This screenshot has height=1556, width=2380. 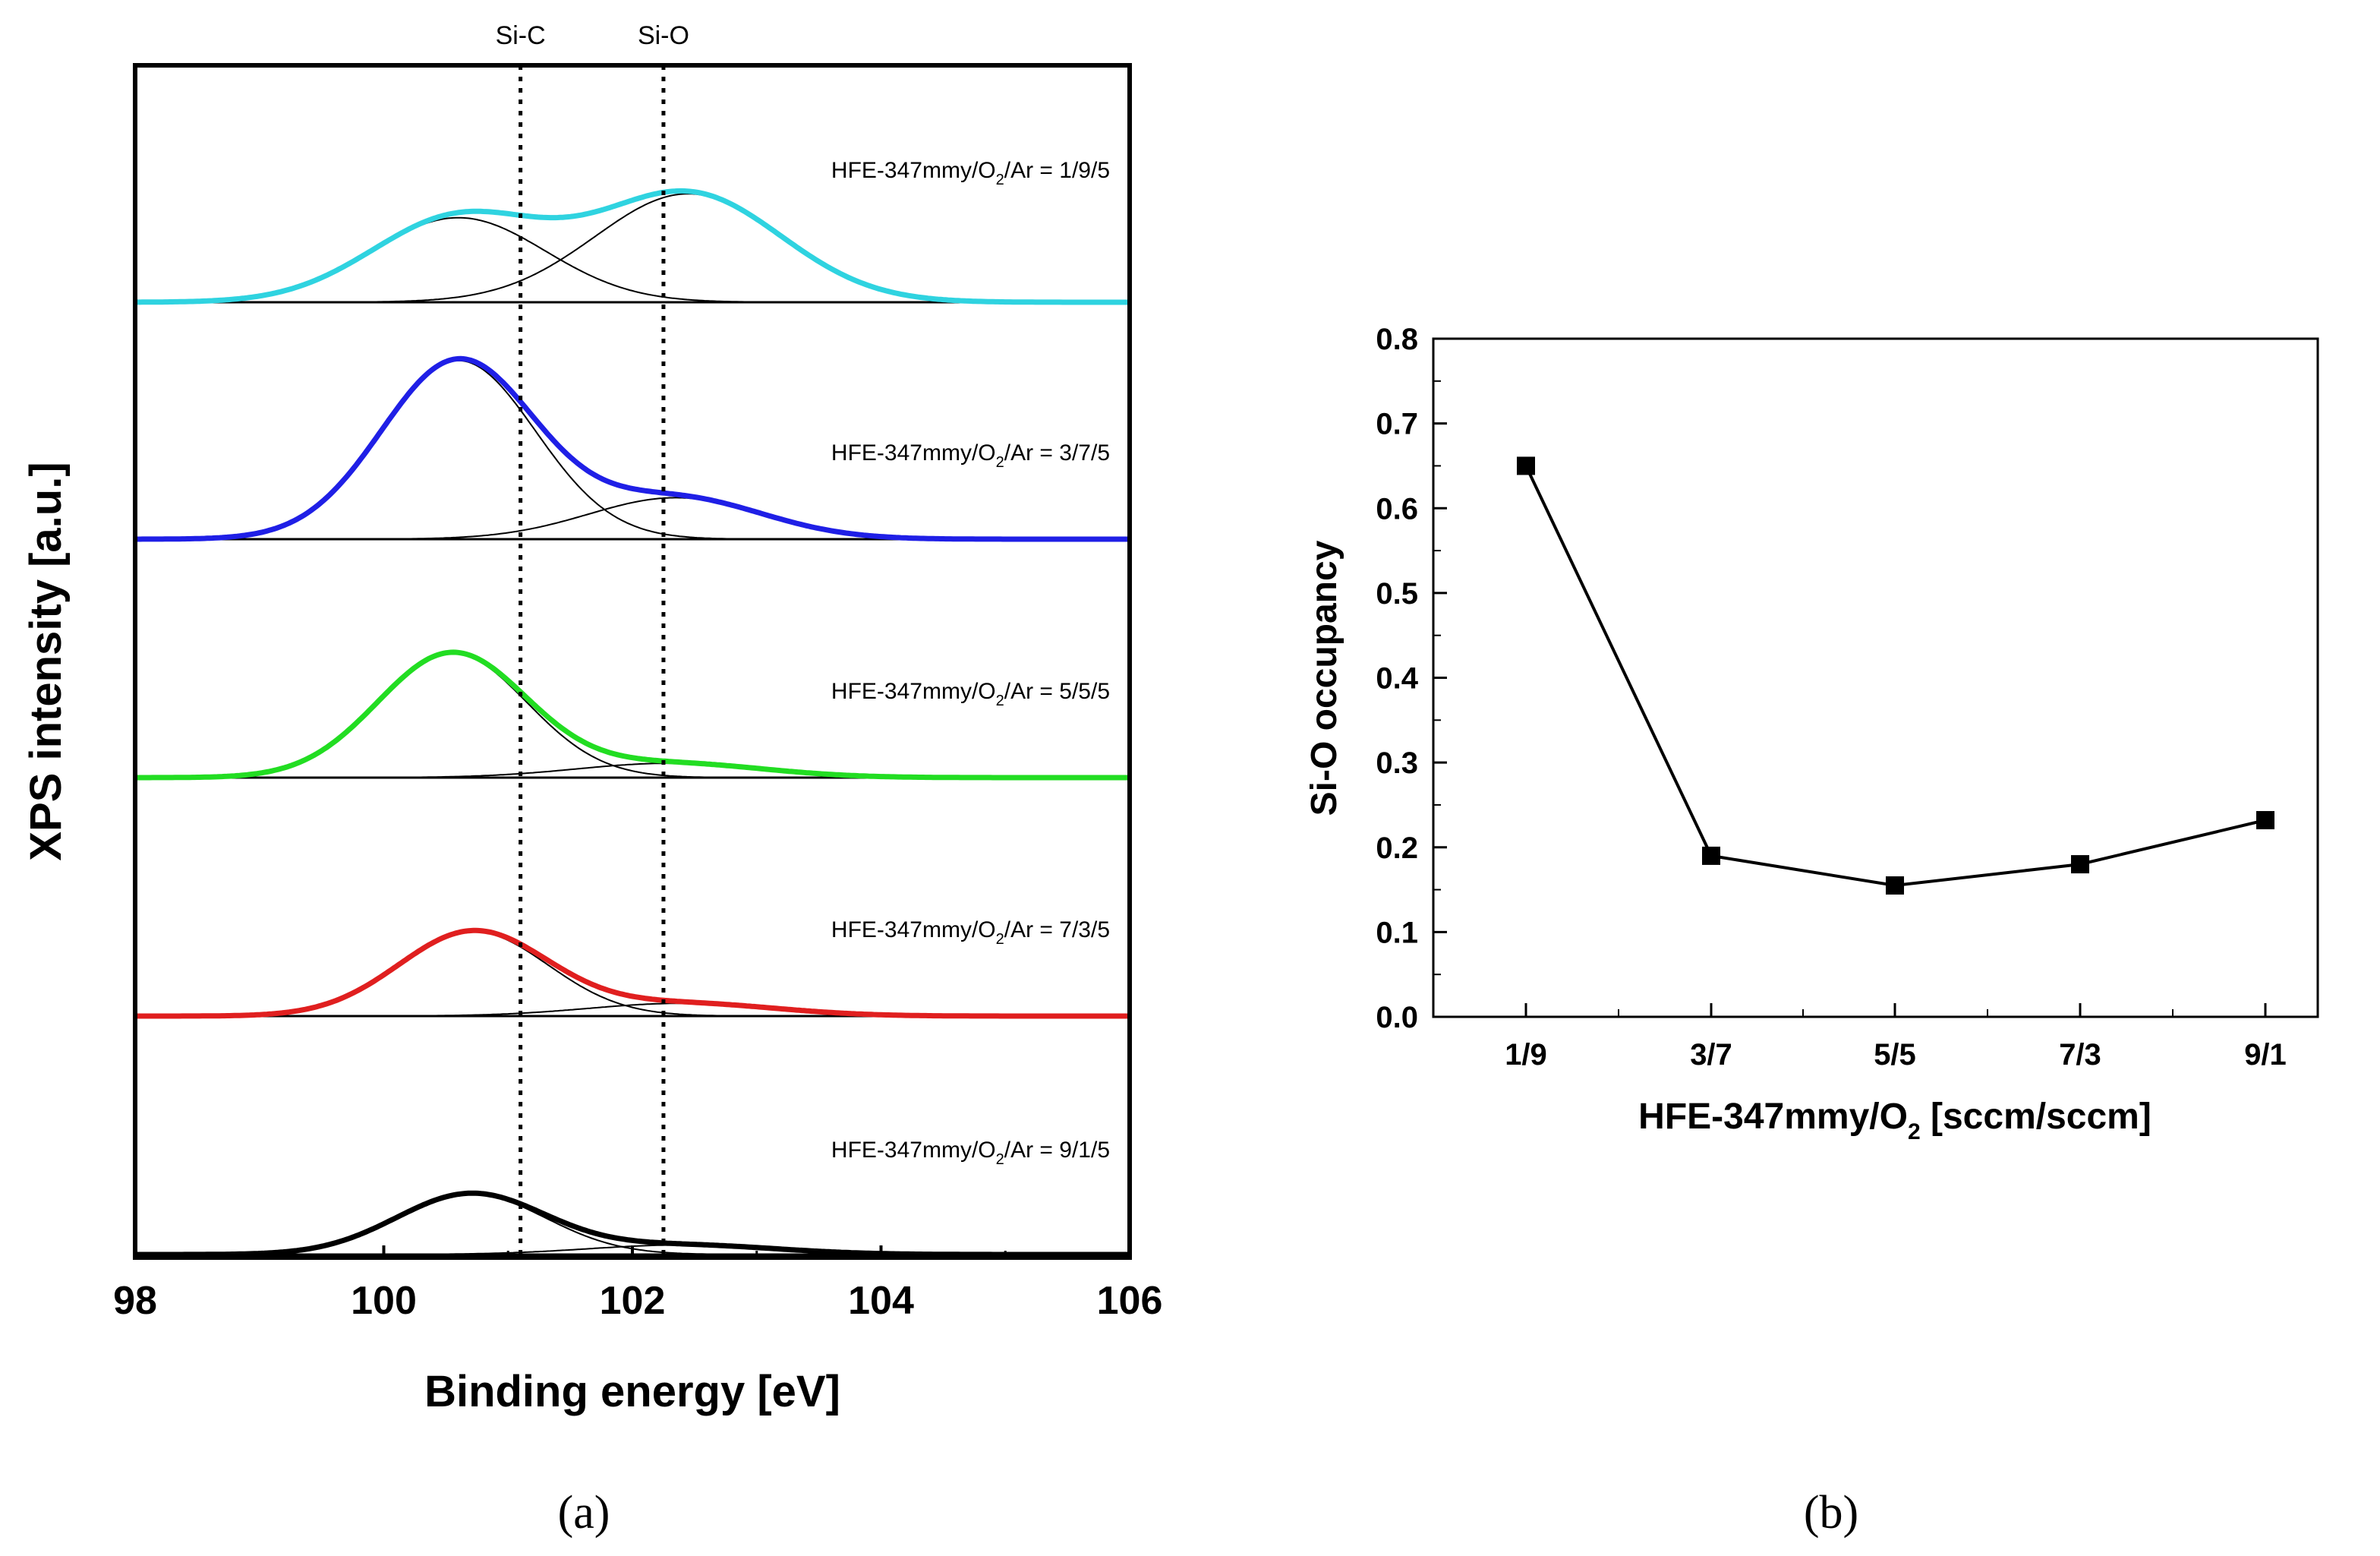 I want to click on y-tick-label: 0.7, so click(x=1397, y=424).